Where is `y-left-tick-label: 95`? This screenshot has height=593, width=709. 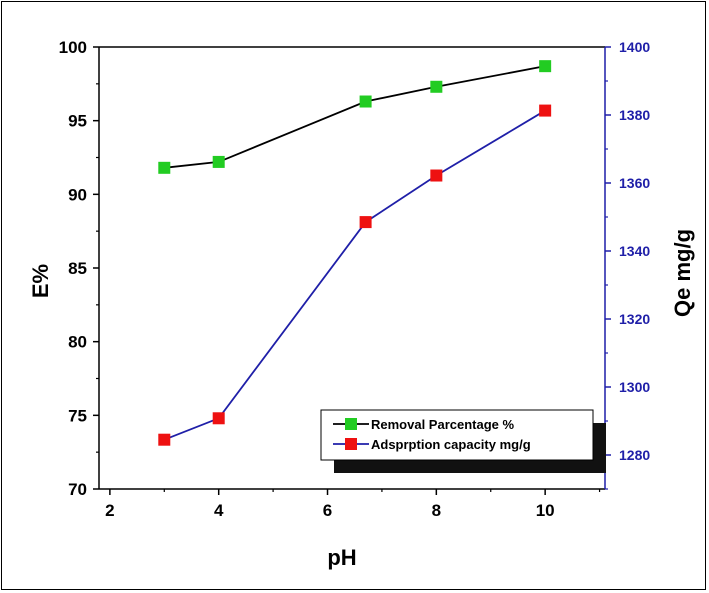
y-left-tick-label: 95 is located at coordinates (77, 121).